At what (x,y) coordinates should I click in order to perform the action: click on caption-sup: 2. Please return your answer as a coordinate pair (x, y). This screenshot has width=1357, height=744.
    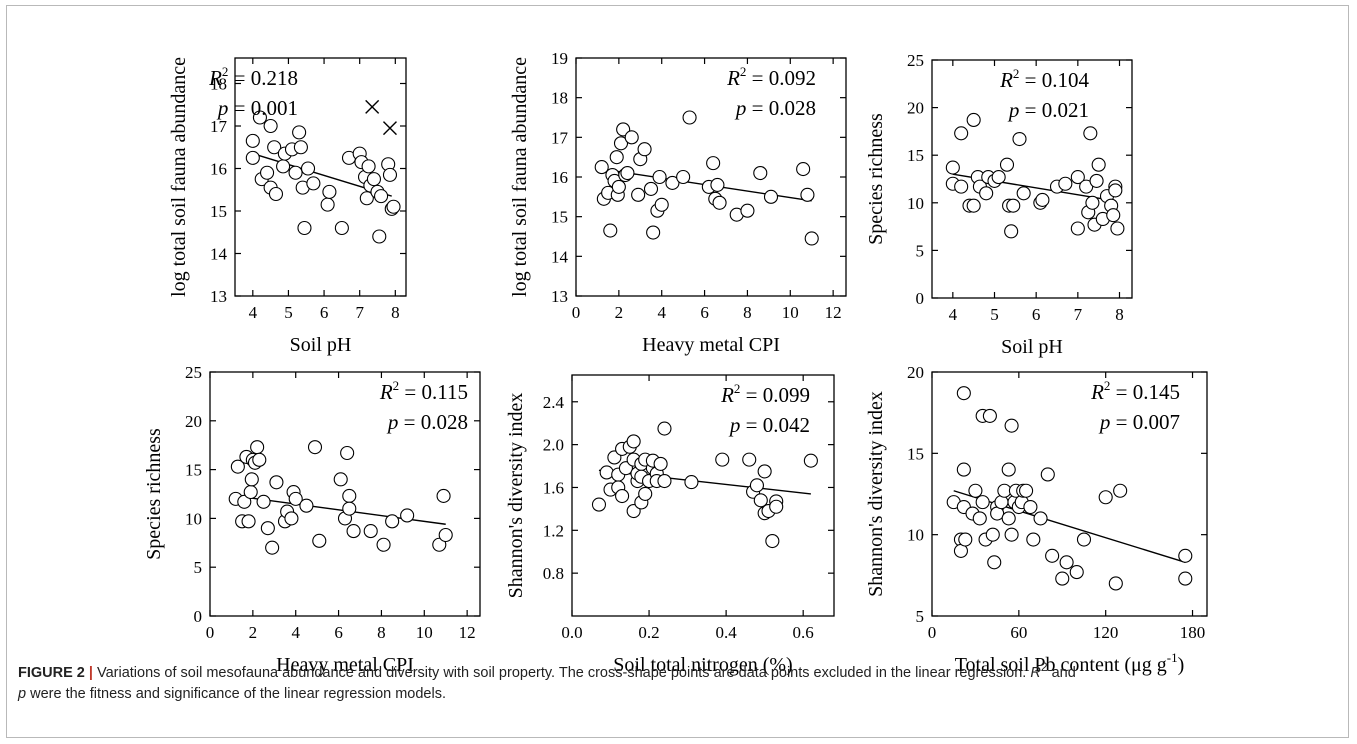
    Looking at the image, I should click on (1044, 667).